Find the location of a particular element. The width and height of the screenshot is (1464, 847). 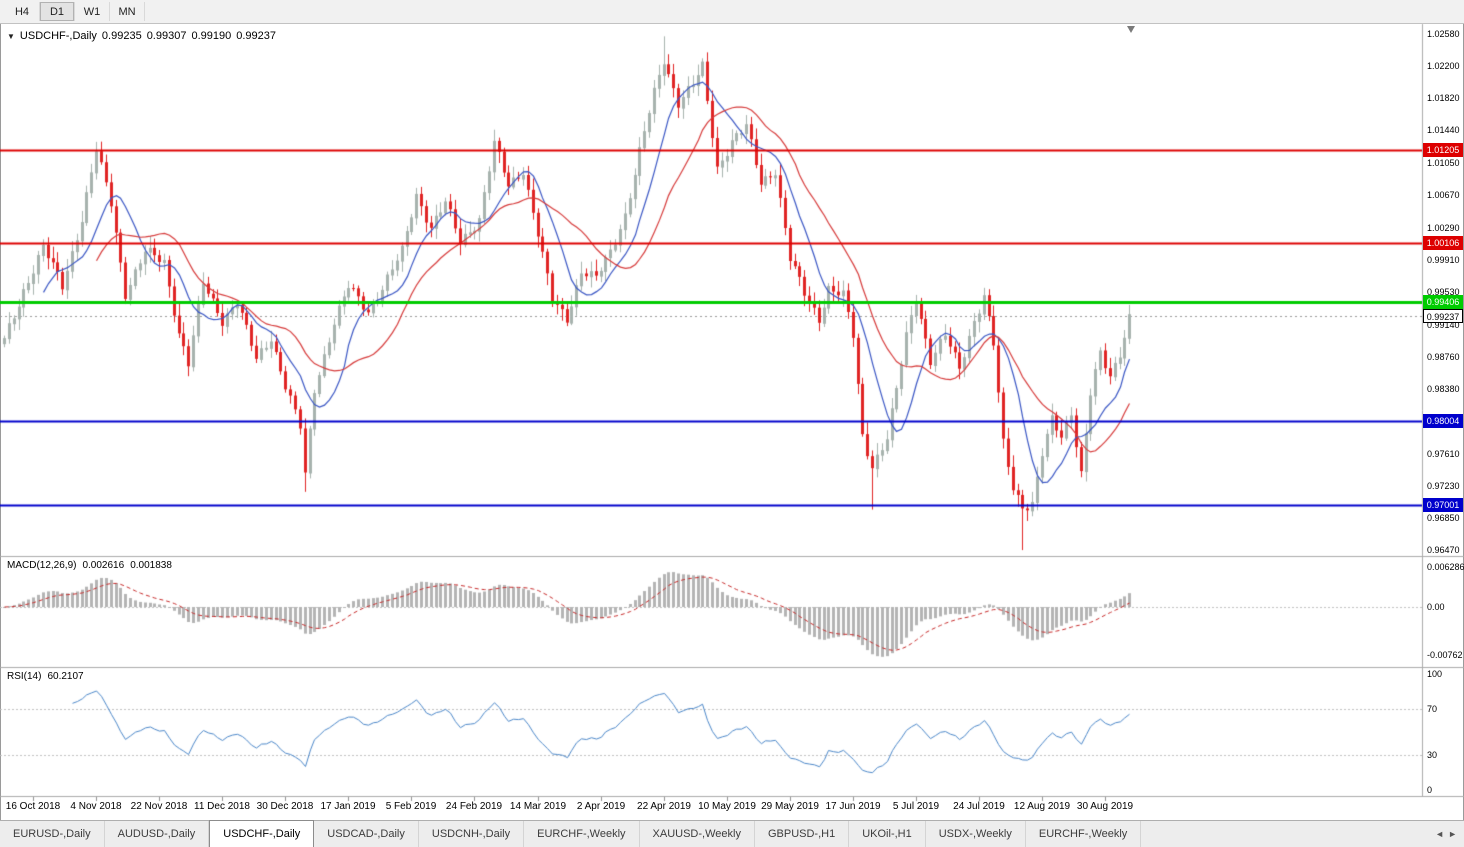

chart-tab-xauusd: XAUUSD-,Weekly is located at coordinates (697, 834).